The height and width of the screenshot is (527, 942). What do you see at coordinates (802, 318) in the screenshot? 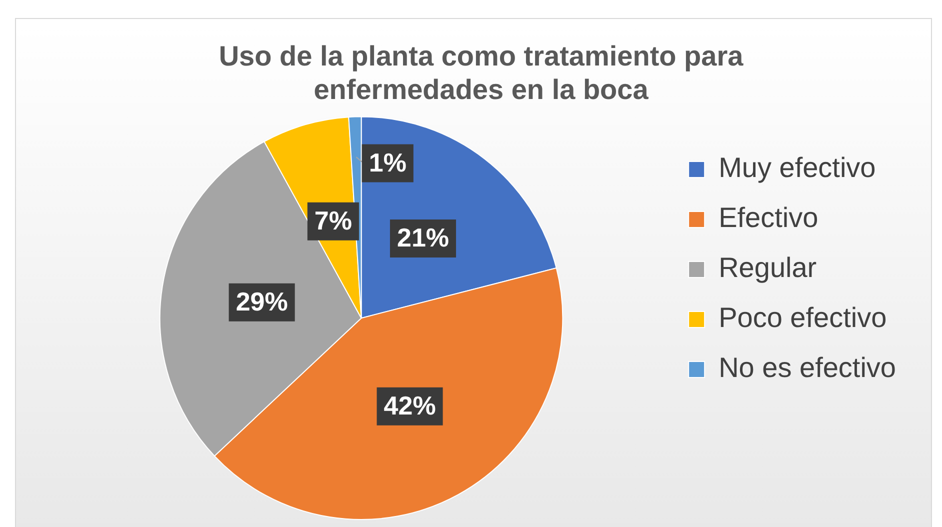
I see `legend-label: Poco efectivo` at bounding box center [802, 318].